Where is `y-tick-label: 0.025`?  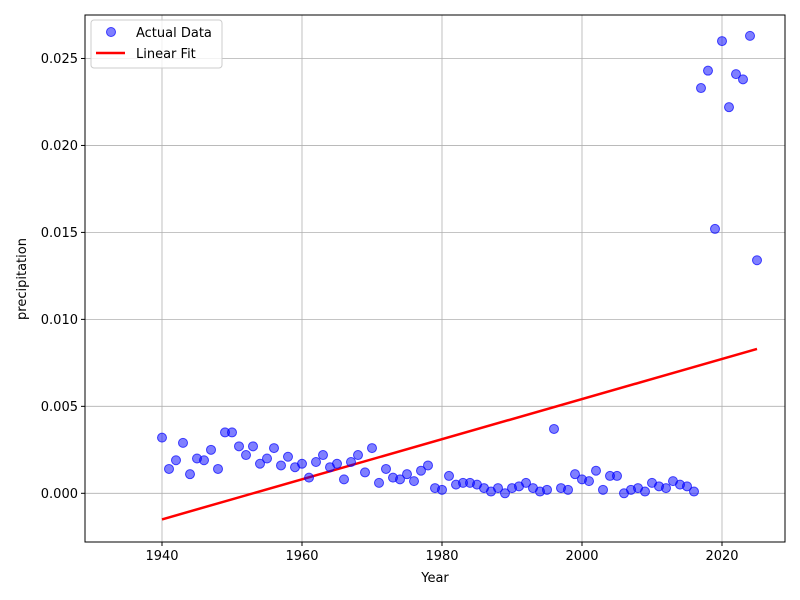
y-tick-label: 0.025 is located at coordinates (59, 59).